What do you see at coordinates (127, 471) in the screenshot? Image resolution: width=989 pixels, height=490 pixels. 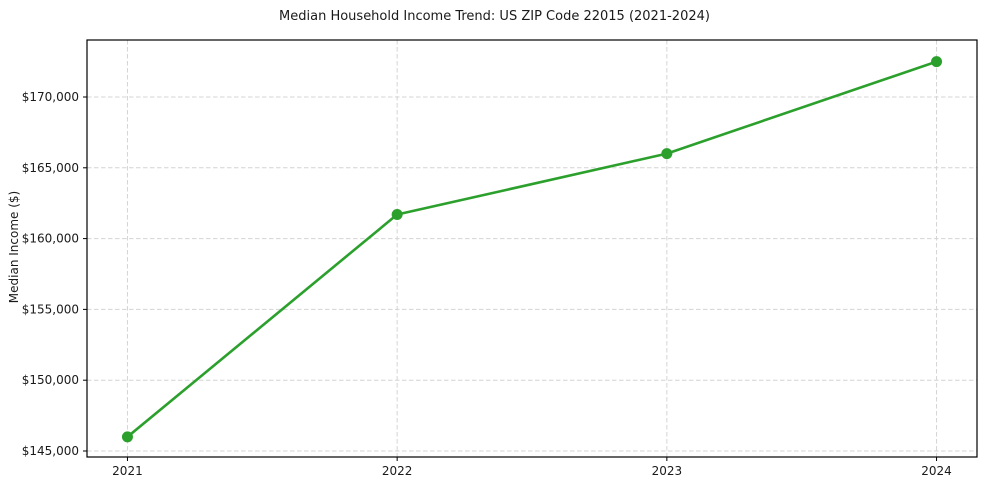 I see `x-tick-label: 2021` at bounding box center [127, 471].